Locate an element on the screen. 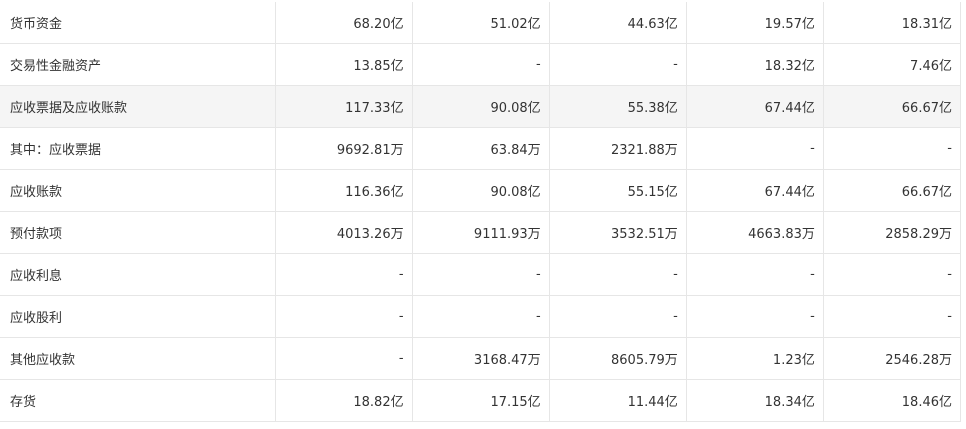  table-row: 应收股利 - - - - - is located at coordinates (481, 316).